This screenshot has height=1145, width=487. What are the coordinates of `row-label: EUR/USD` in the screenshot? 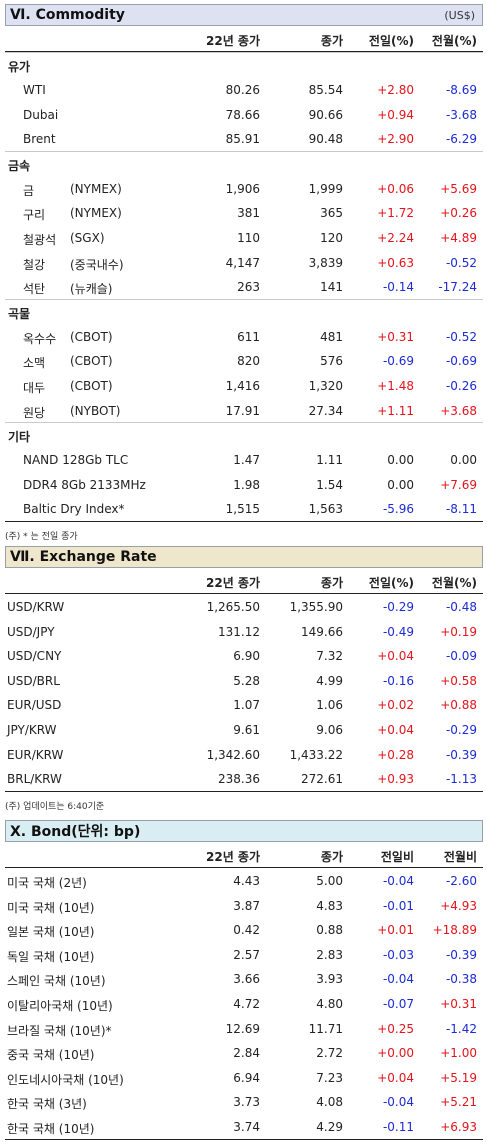 It's located at (34, 705).